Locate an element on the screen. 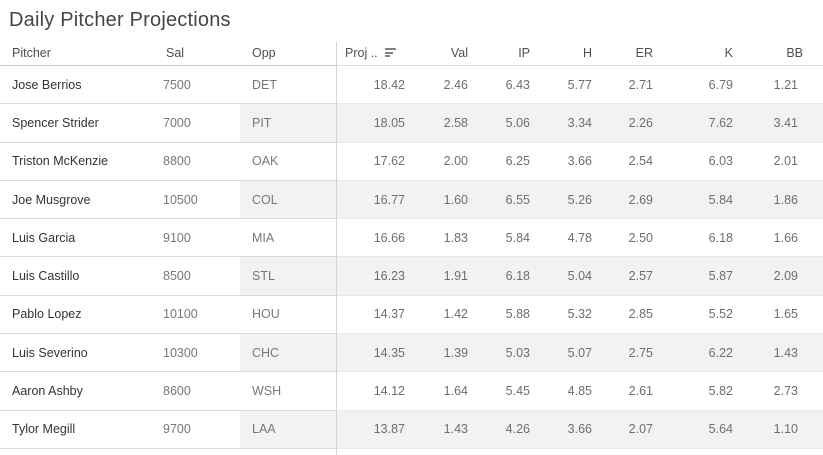 This screenshot has height=455, width=823. cell-val: 1.39 is located at coordinates (446, 353).